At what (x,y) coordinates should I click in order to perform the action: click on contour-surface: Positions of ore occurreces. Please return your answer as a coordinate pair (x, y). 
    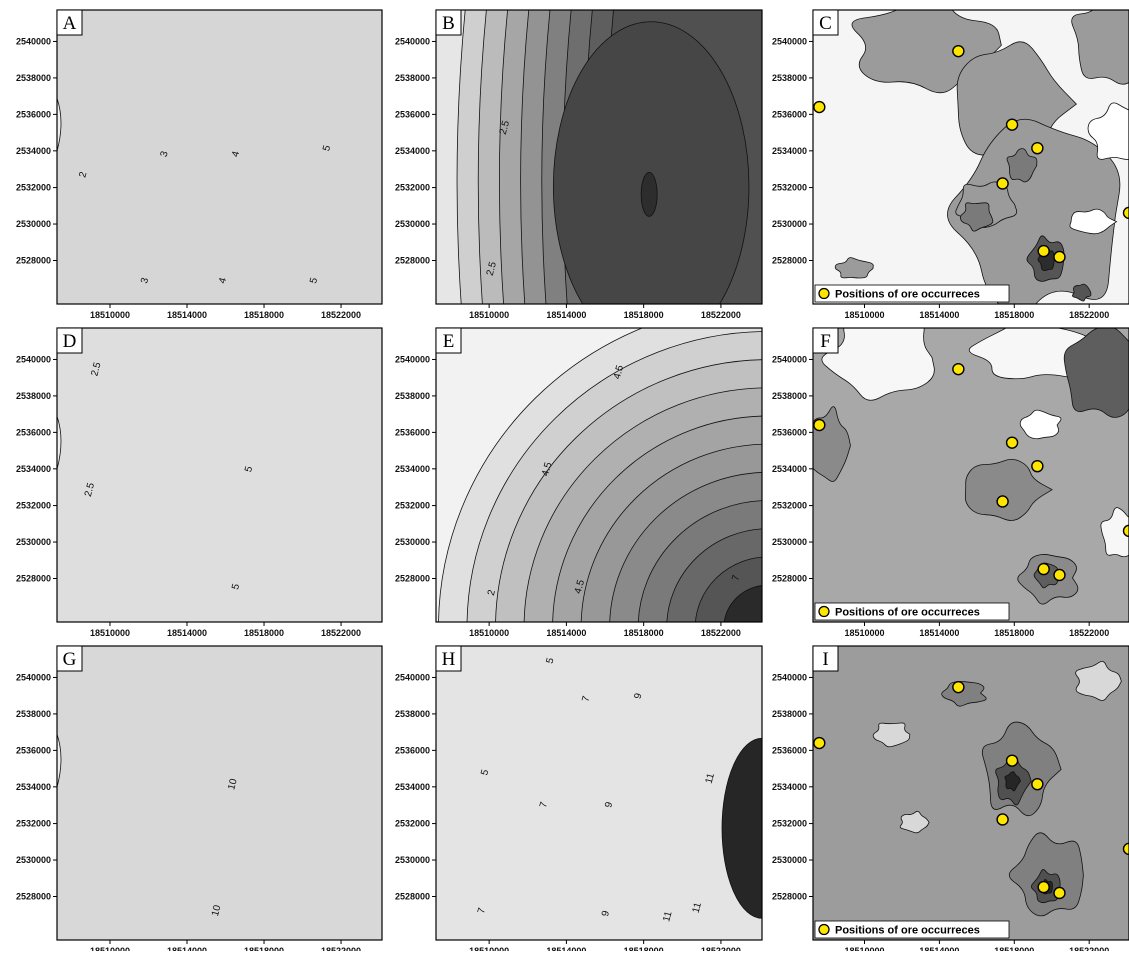
    Looking at the image, I should click on (971, 793).